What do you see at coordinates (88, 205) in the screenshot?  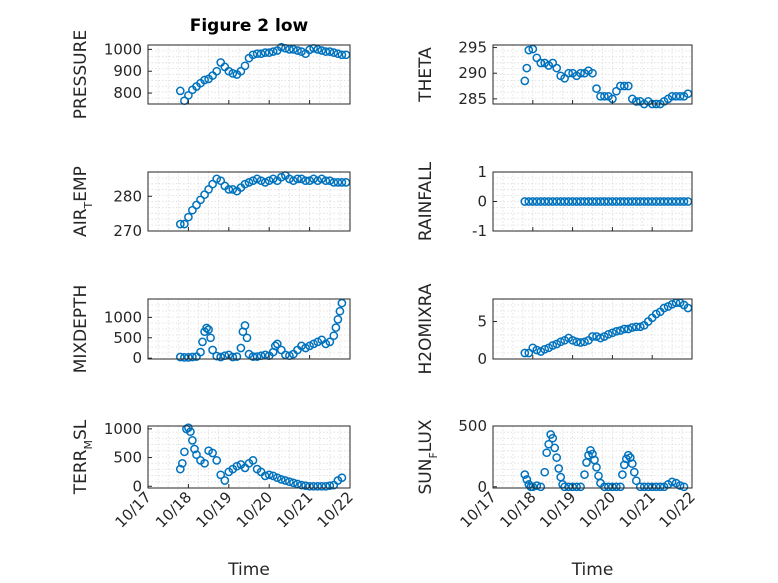 I see `y-axis-label-subscript: T` at bounding box center [88, 205].